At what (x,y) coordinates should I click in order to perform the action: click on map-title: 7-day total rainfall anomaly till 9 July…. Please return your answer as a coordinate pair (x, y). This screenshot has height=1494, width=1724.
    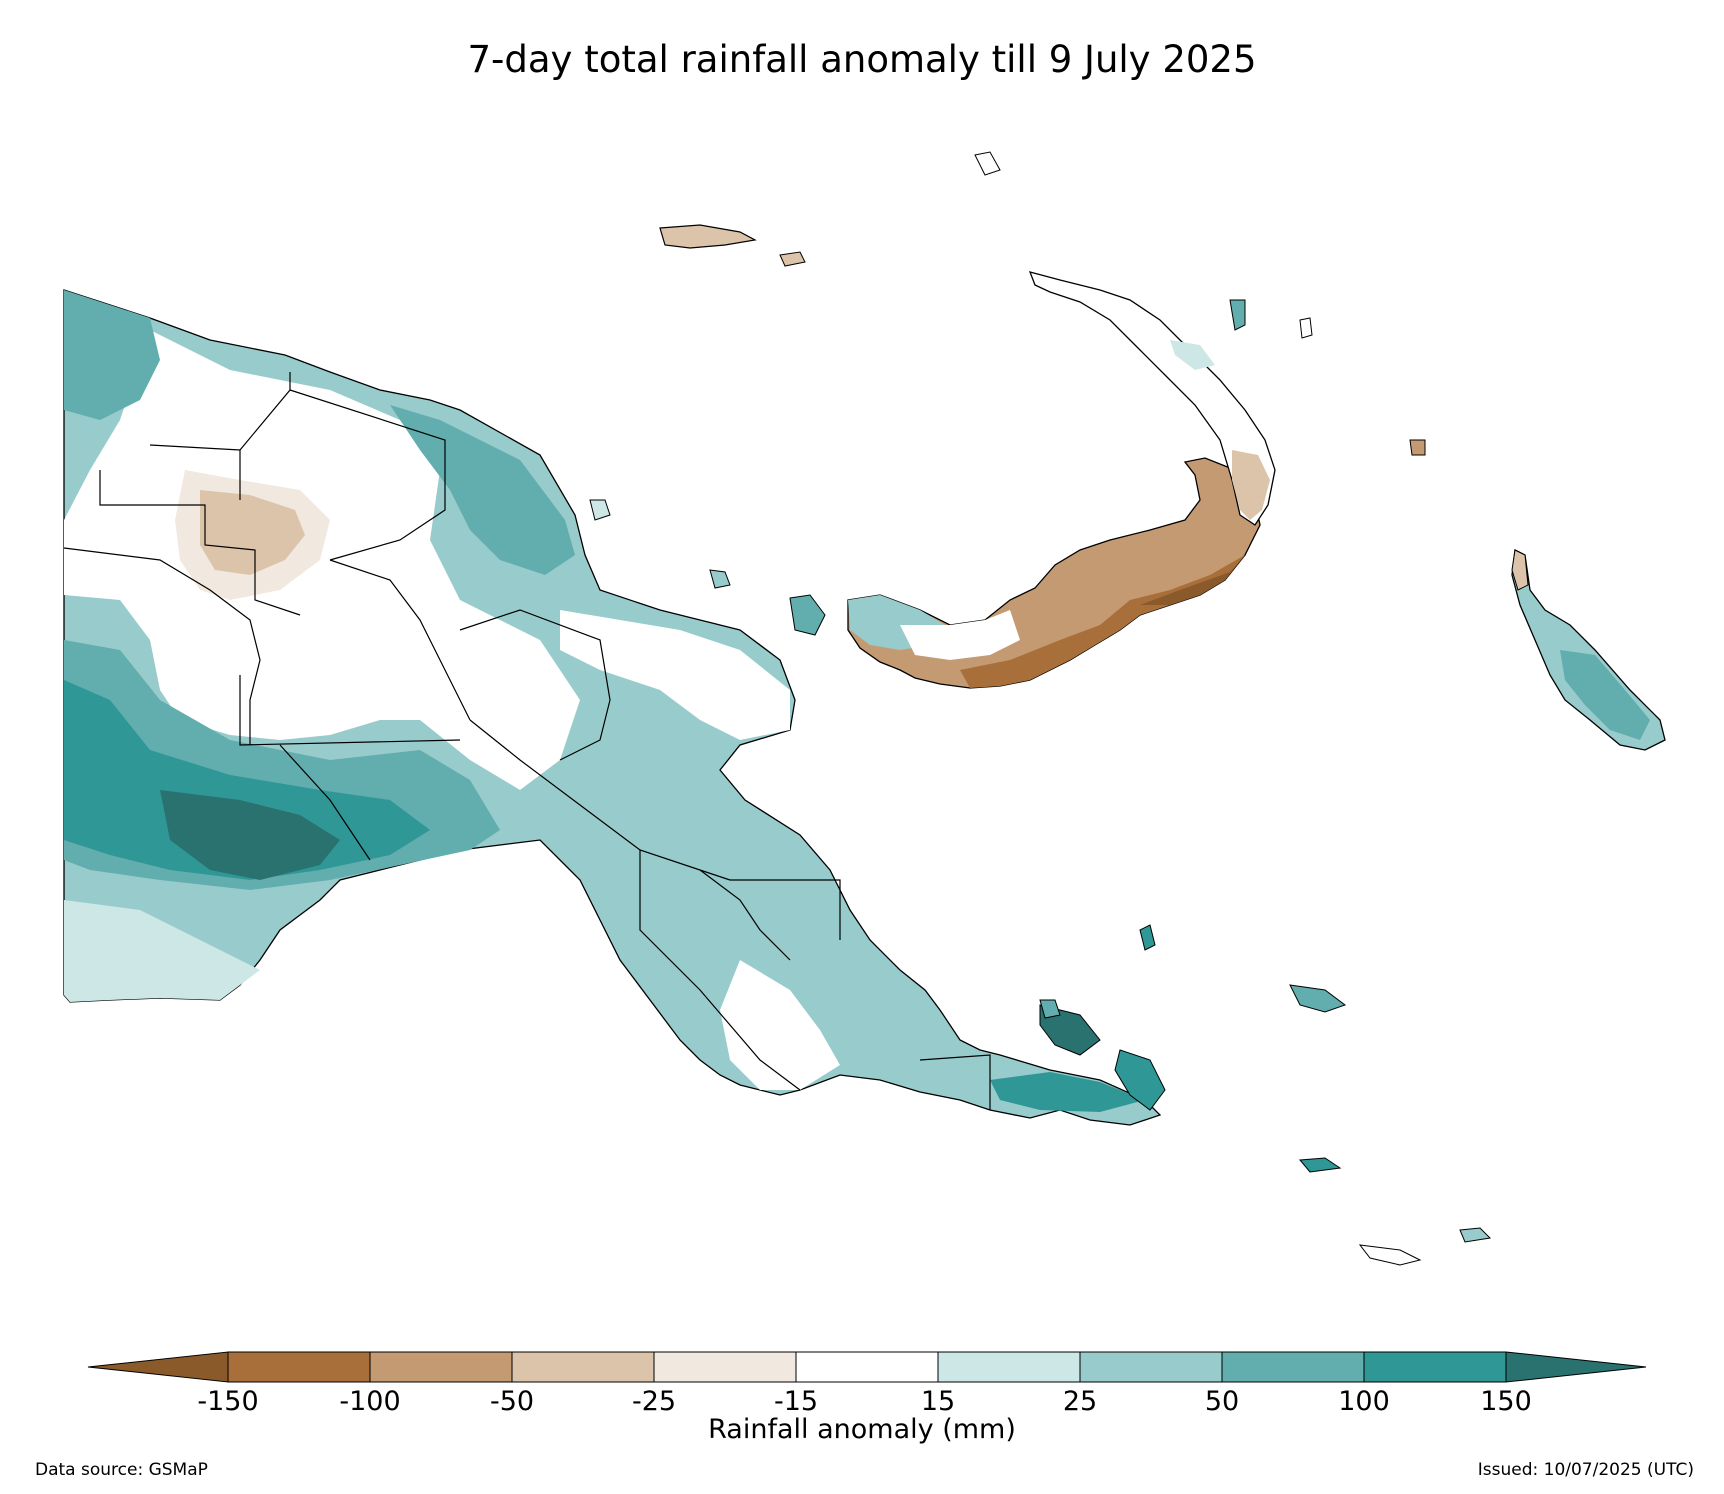
    Looking at the image, I should click on (862, 59).